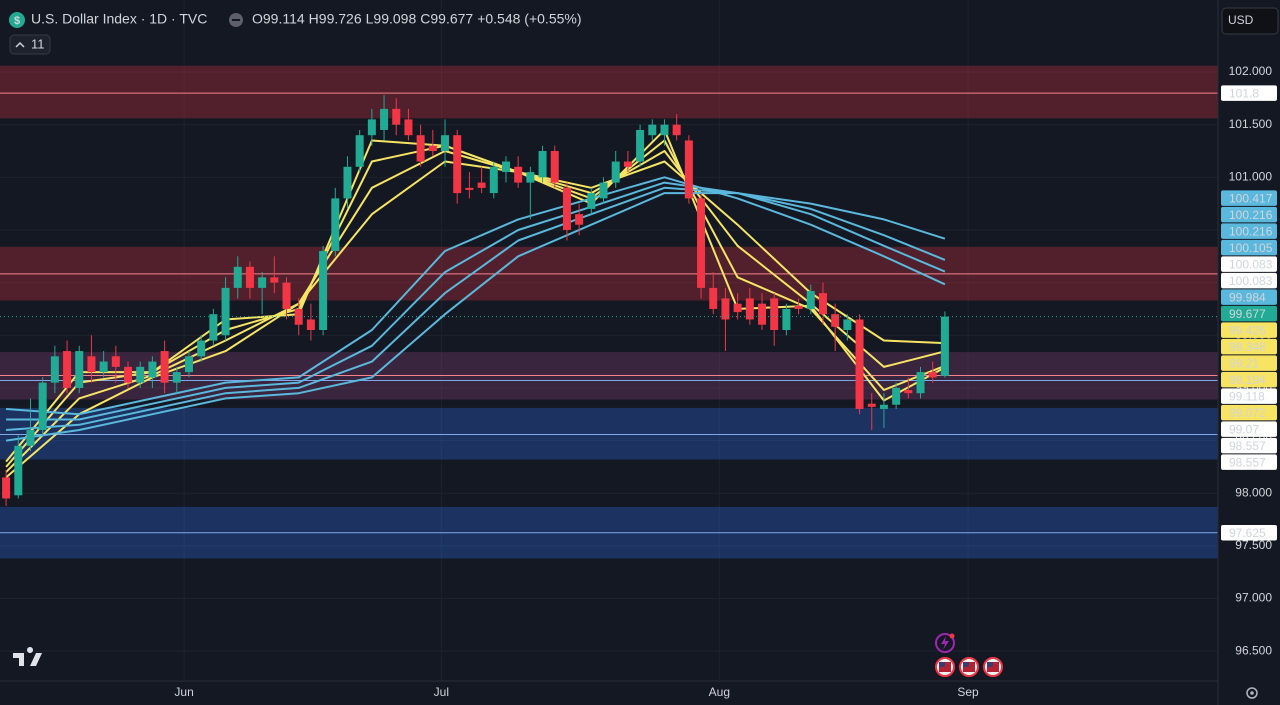 The width and height of the screenshot is (1280, 705). What do you see at coordinates (1253, 492) in the screenshot?
I see `y-tick-label: 98.000` at bounding box center [1253, 492].